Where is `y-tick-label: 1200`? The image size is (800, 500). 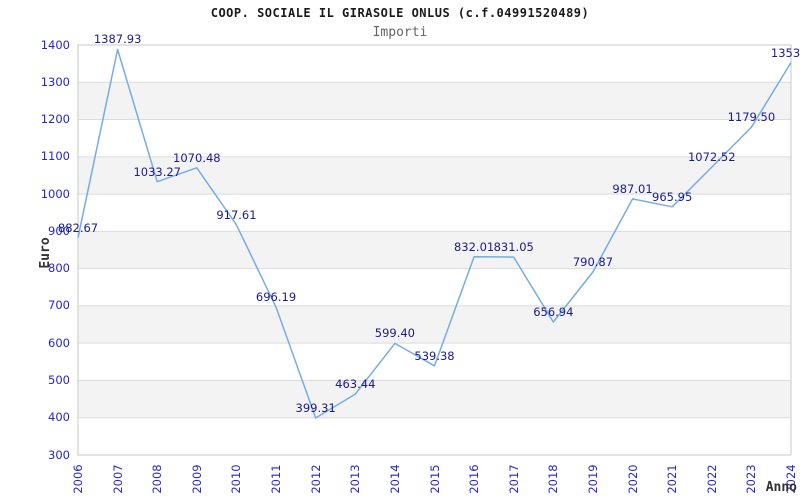
y-tick-label: 1200 is located at coordinates (55, 119).